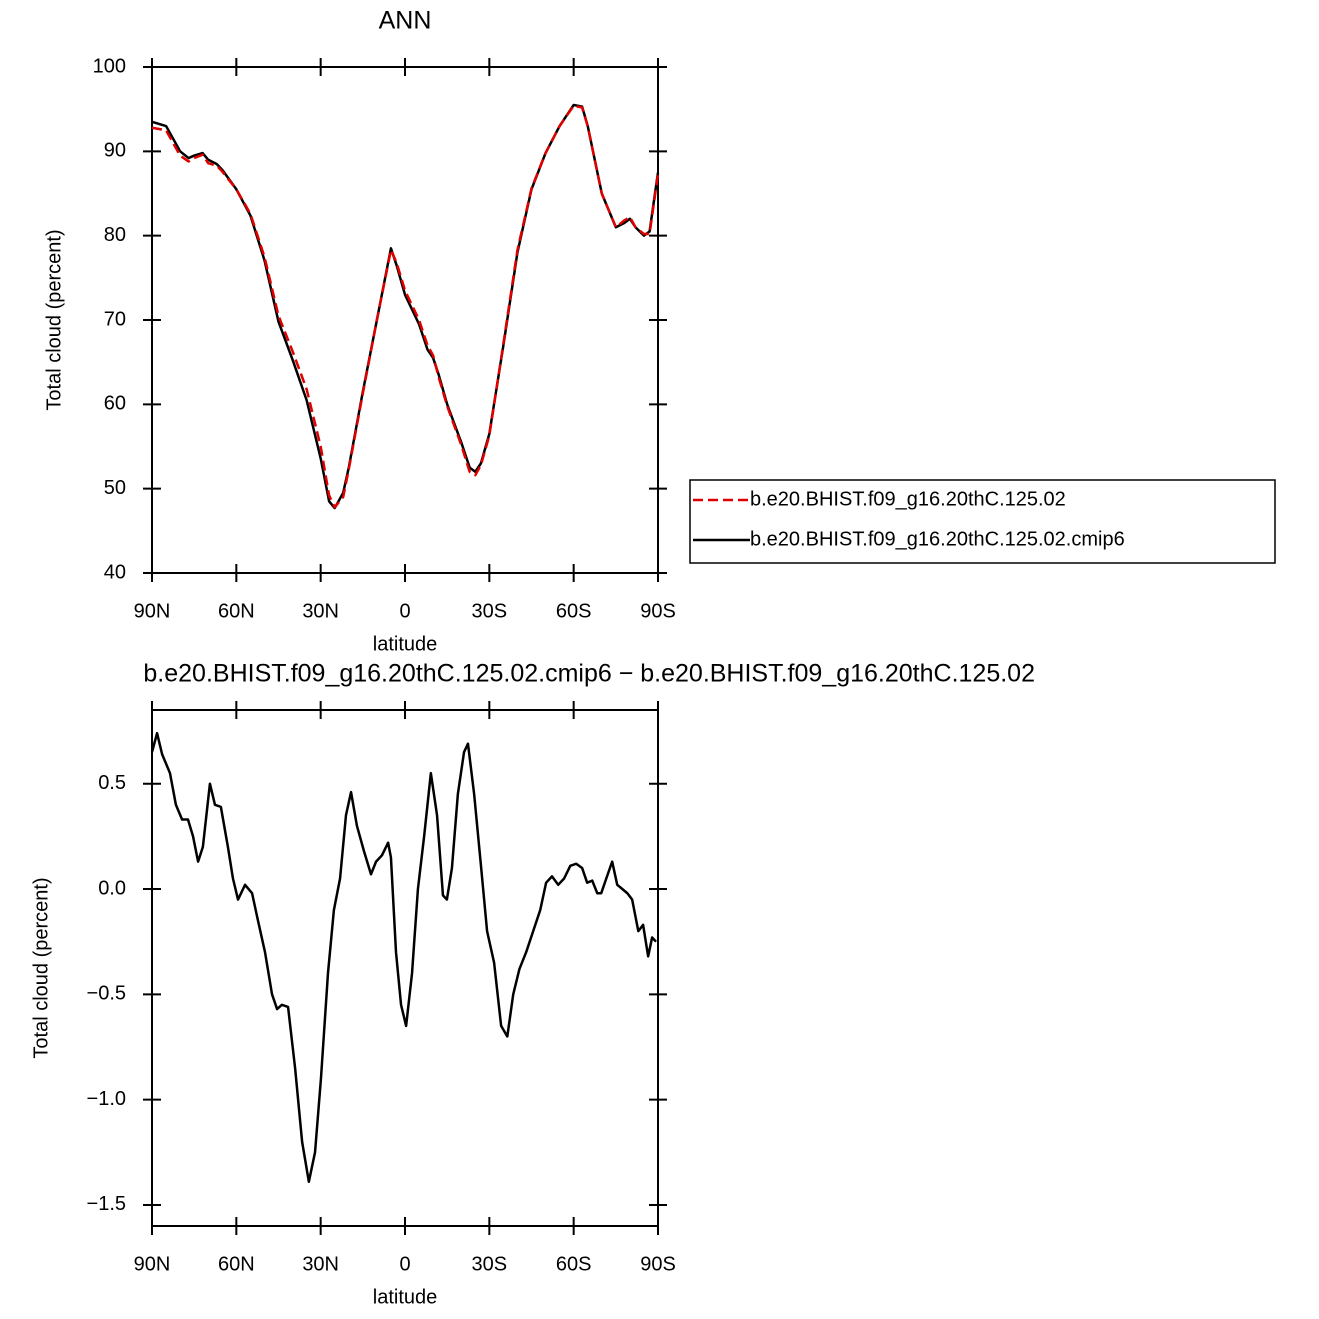 The height and width of the screenshot is (1319, 1319). I want to click on plot-frame, so click(405, 320).